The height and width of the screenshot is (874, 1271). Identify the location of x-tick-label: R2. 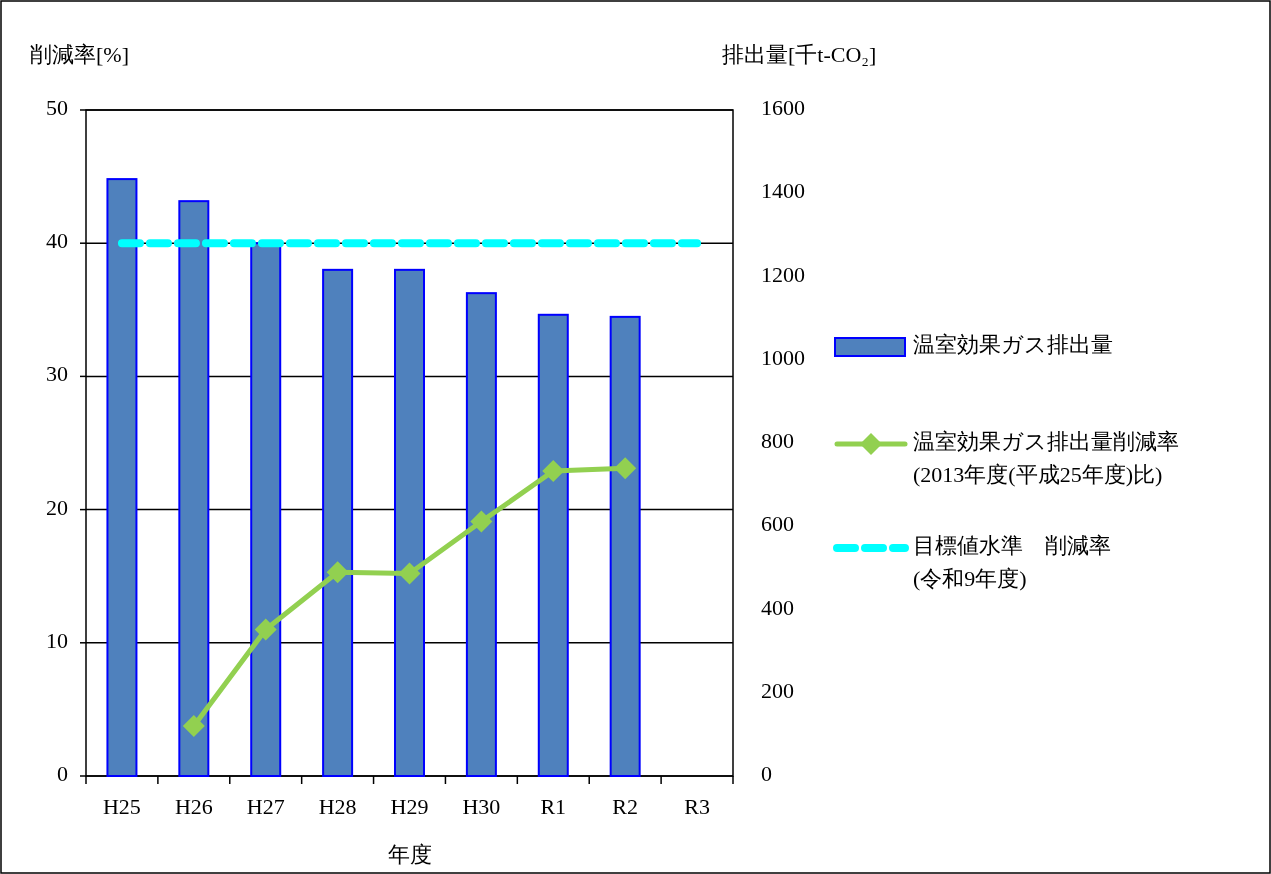
(625, 806).